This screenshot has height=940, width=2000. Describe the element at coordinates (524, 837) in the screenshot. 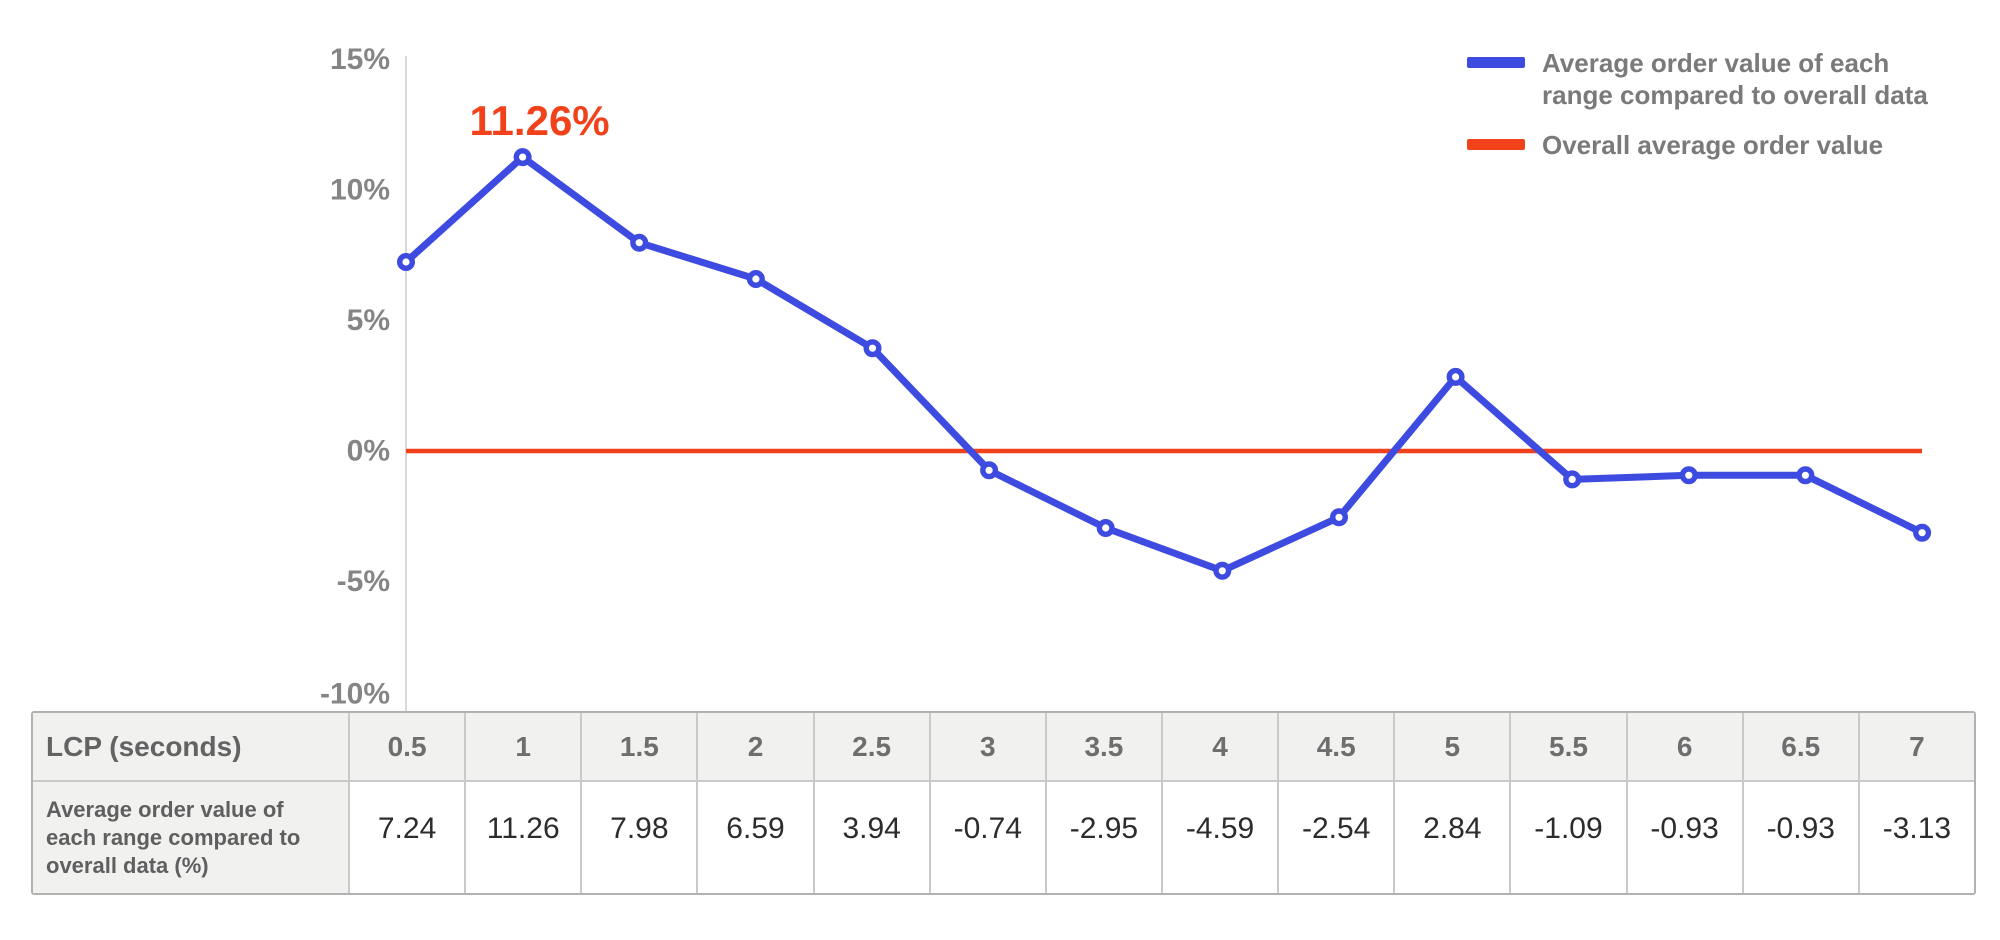

I see `table-value-cell: 11.26` at that location.